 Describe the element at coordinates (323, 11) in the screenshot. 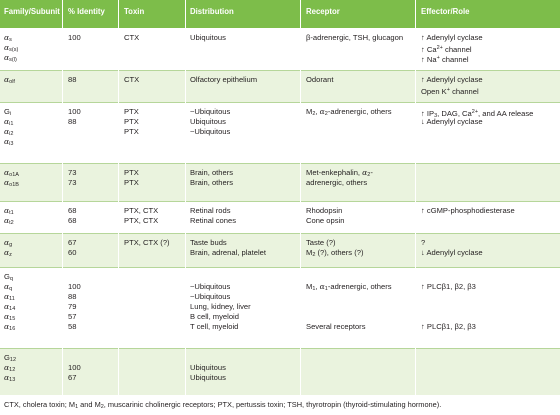

I see `header-receptor: Receptor` at that location.